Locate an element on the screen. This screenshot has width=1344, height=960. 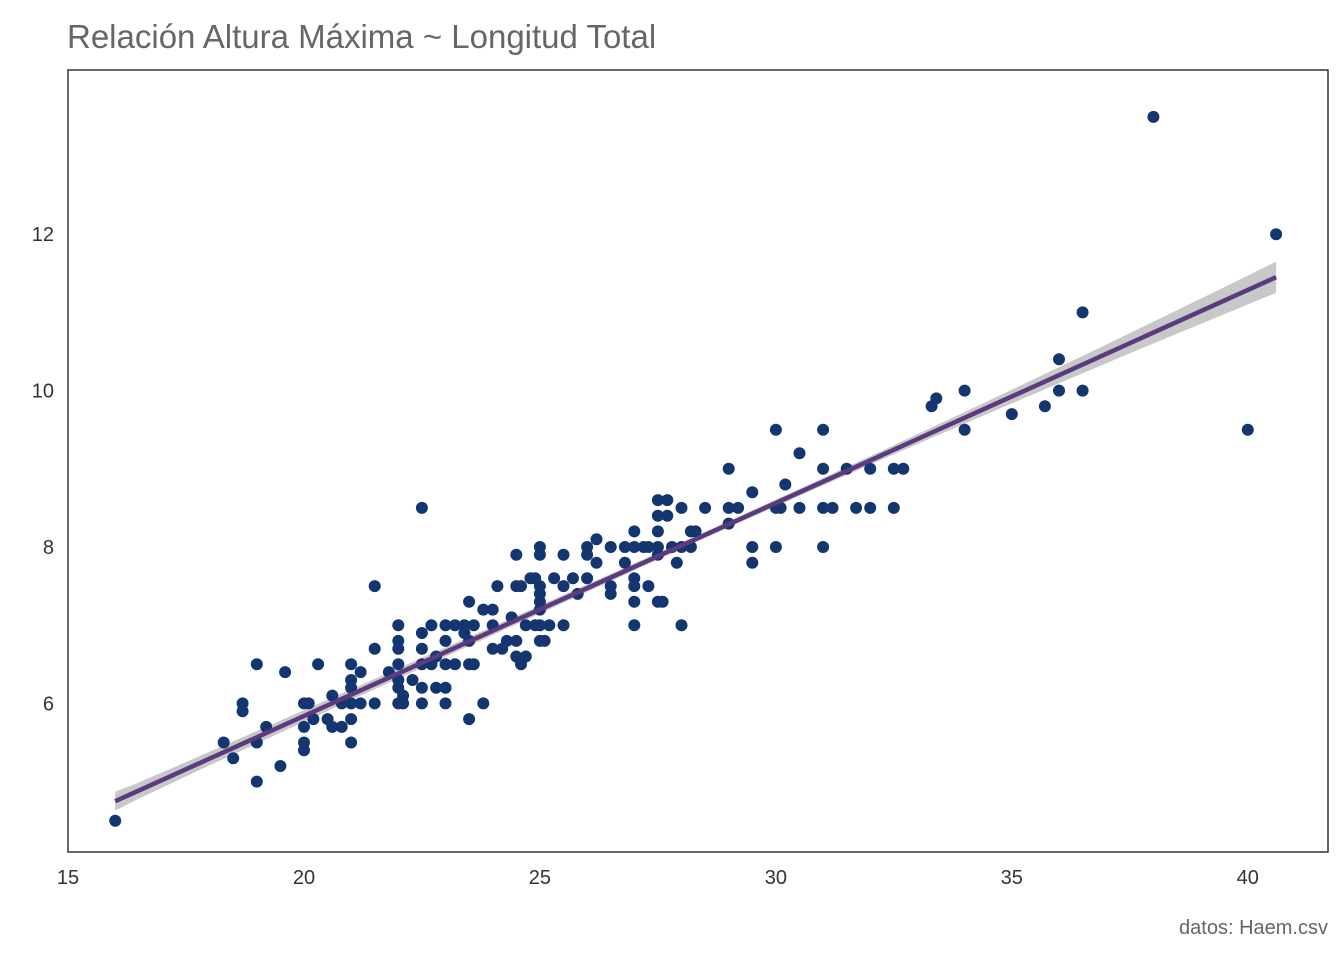
x-tick-label-20: 20 is located at coordinates (304, 878).